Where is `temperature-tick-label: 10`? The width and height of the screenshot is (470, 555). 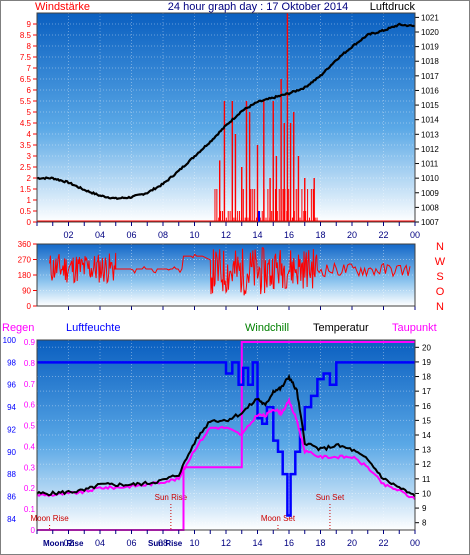 temperature-tick-label: 10 is located at coordinates (426, 493).